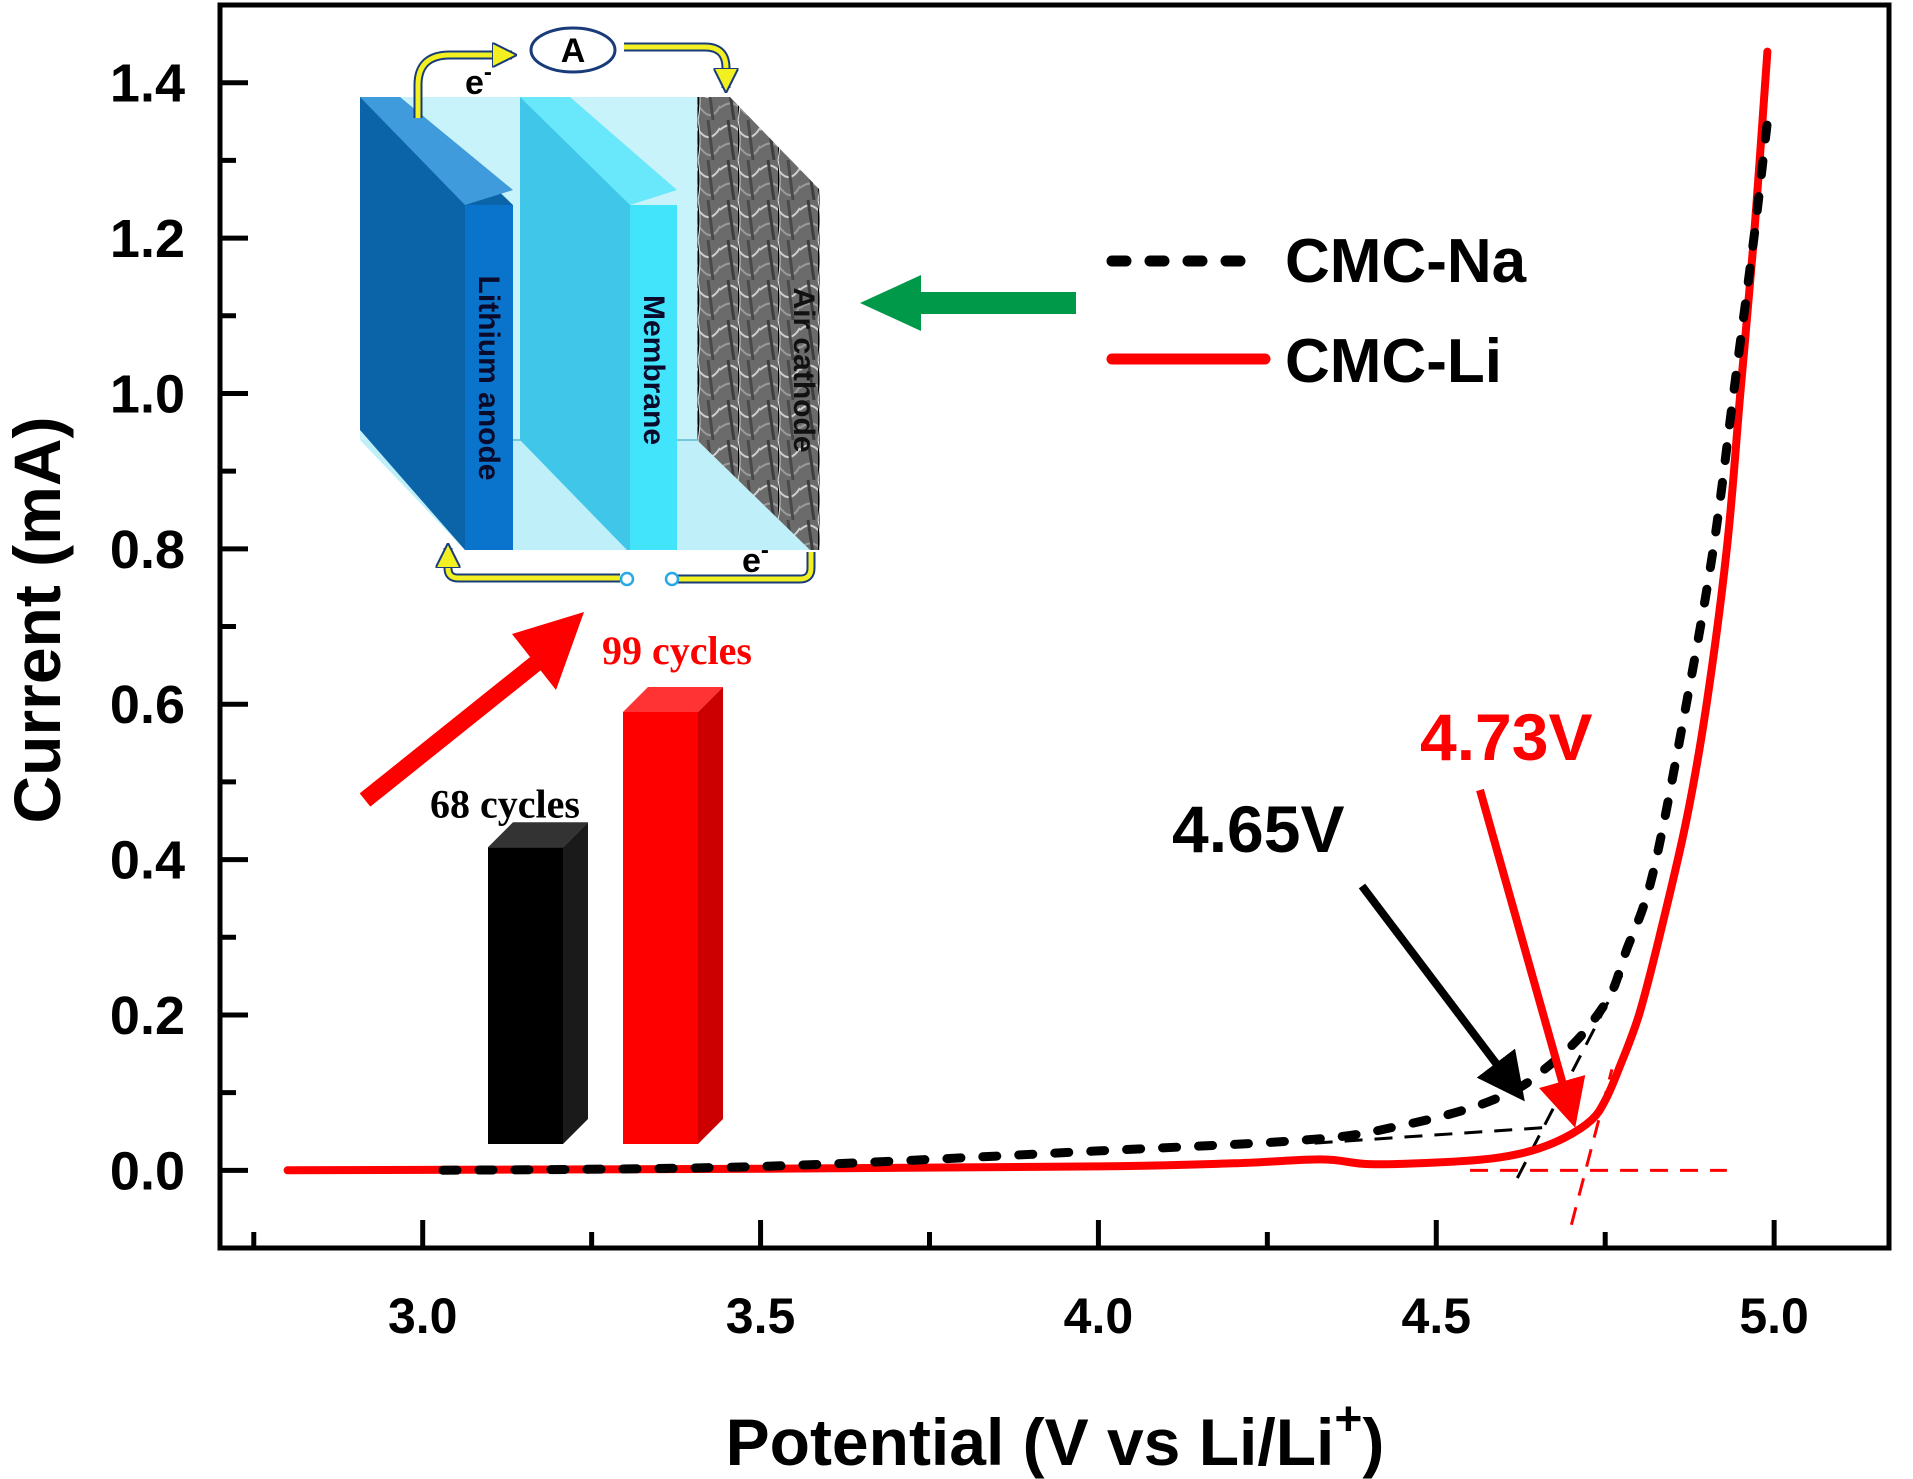  Describe the element at coordinates (1030, 1442) in the screenshot. I see `x-axis-title-main: Potential (V vs Li/Li` at that location.